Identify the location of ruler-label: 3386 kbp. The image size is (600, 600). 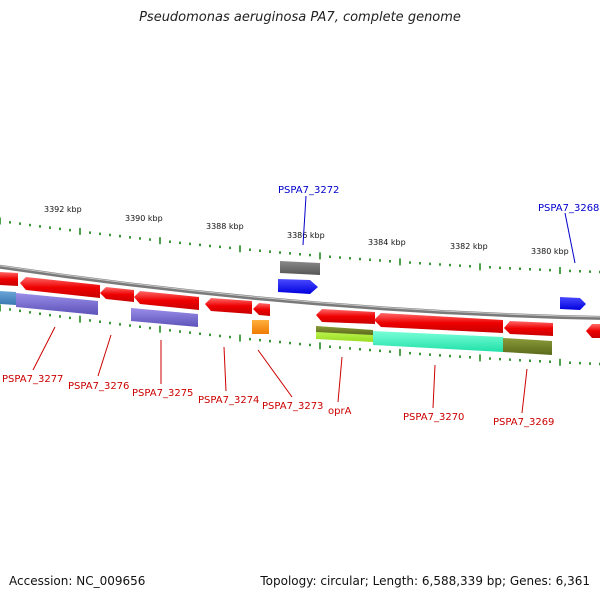
(306, 235).